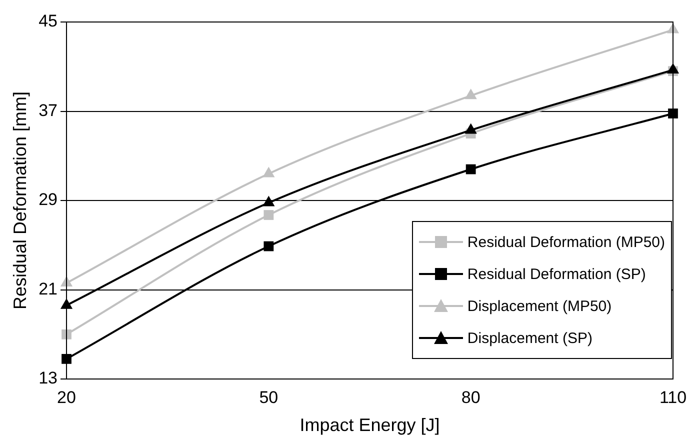  Describe the element at coordinates (48, 200) in the screenshot. I see `y-tick-label: 29` at that location.